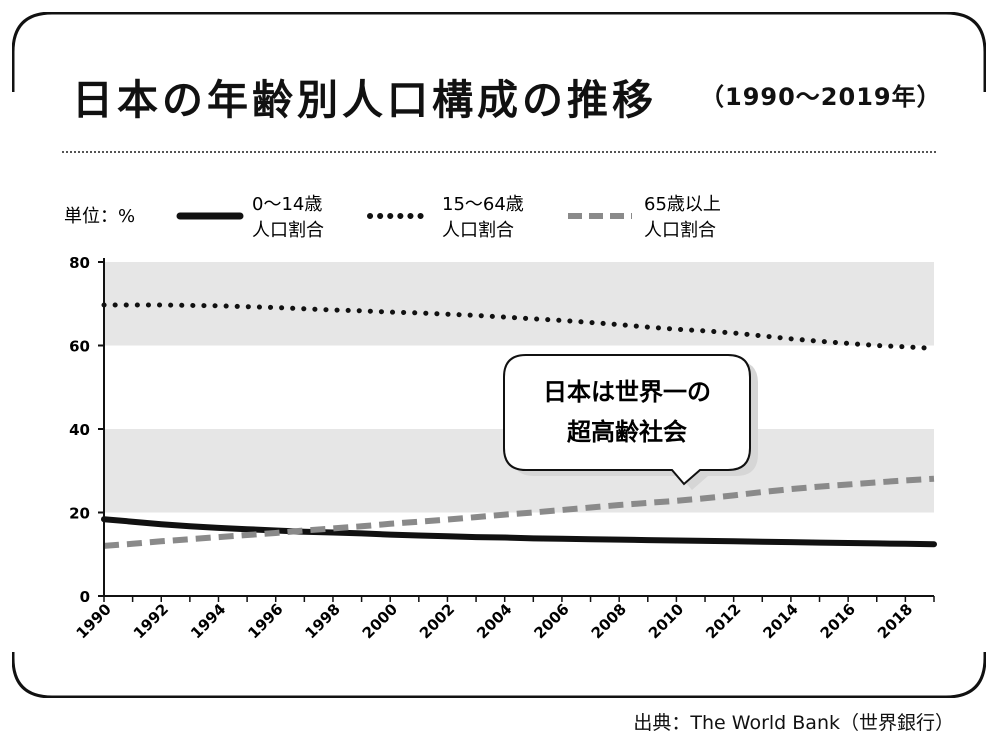 This screenshot has height=750, width=1000. What do you see at coordinates (838, 621) in the screenshot?
I see `x-tick-label: 2016` at bounding box center [838, 621].